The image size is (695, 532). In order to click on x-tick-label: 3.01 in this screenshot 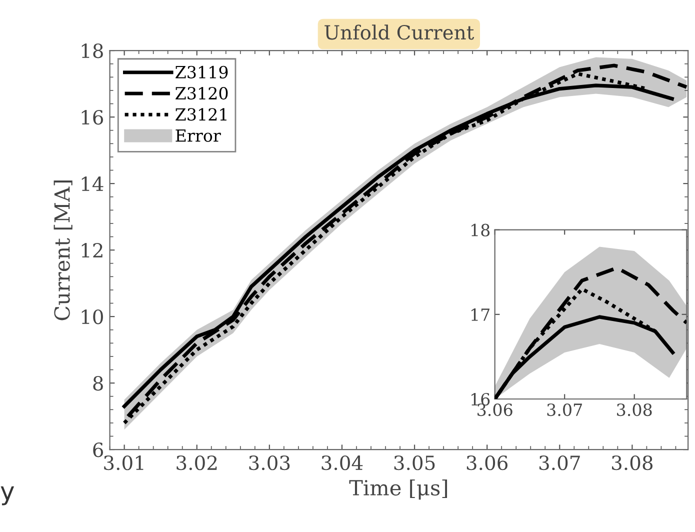, I will do `click(124, 462)`.